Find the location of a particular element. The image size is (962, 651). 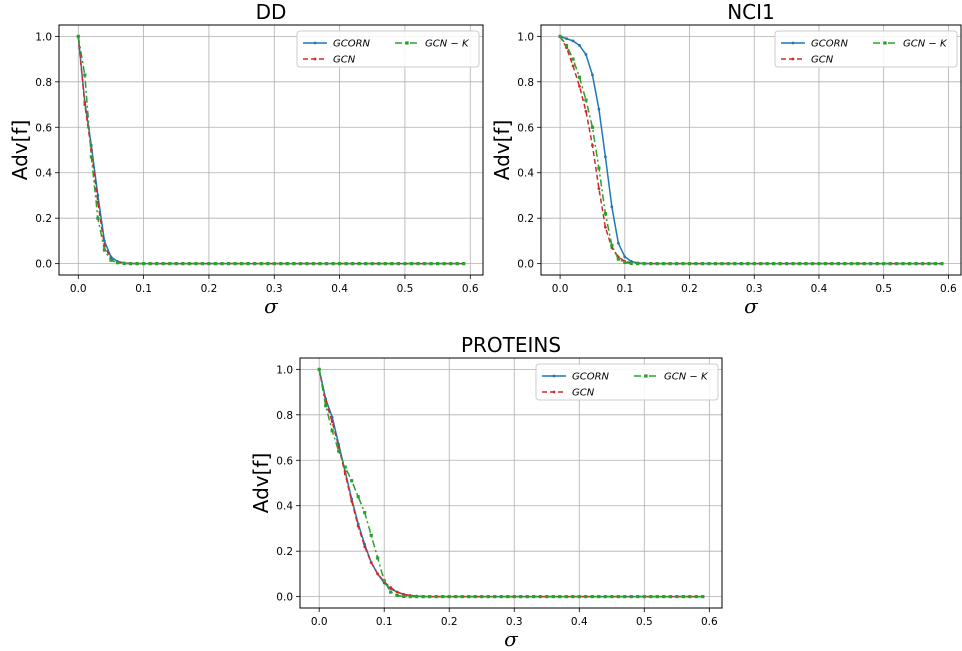

x-tick-label: 0.3 is located at coordinates (754, 289).